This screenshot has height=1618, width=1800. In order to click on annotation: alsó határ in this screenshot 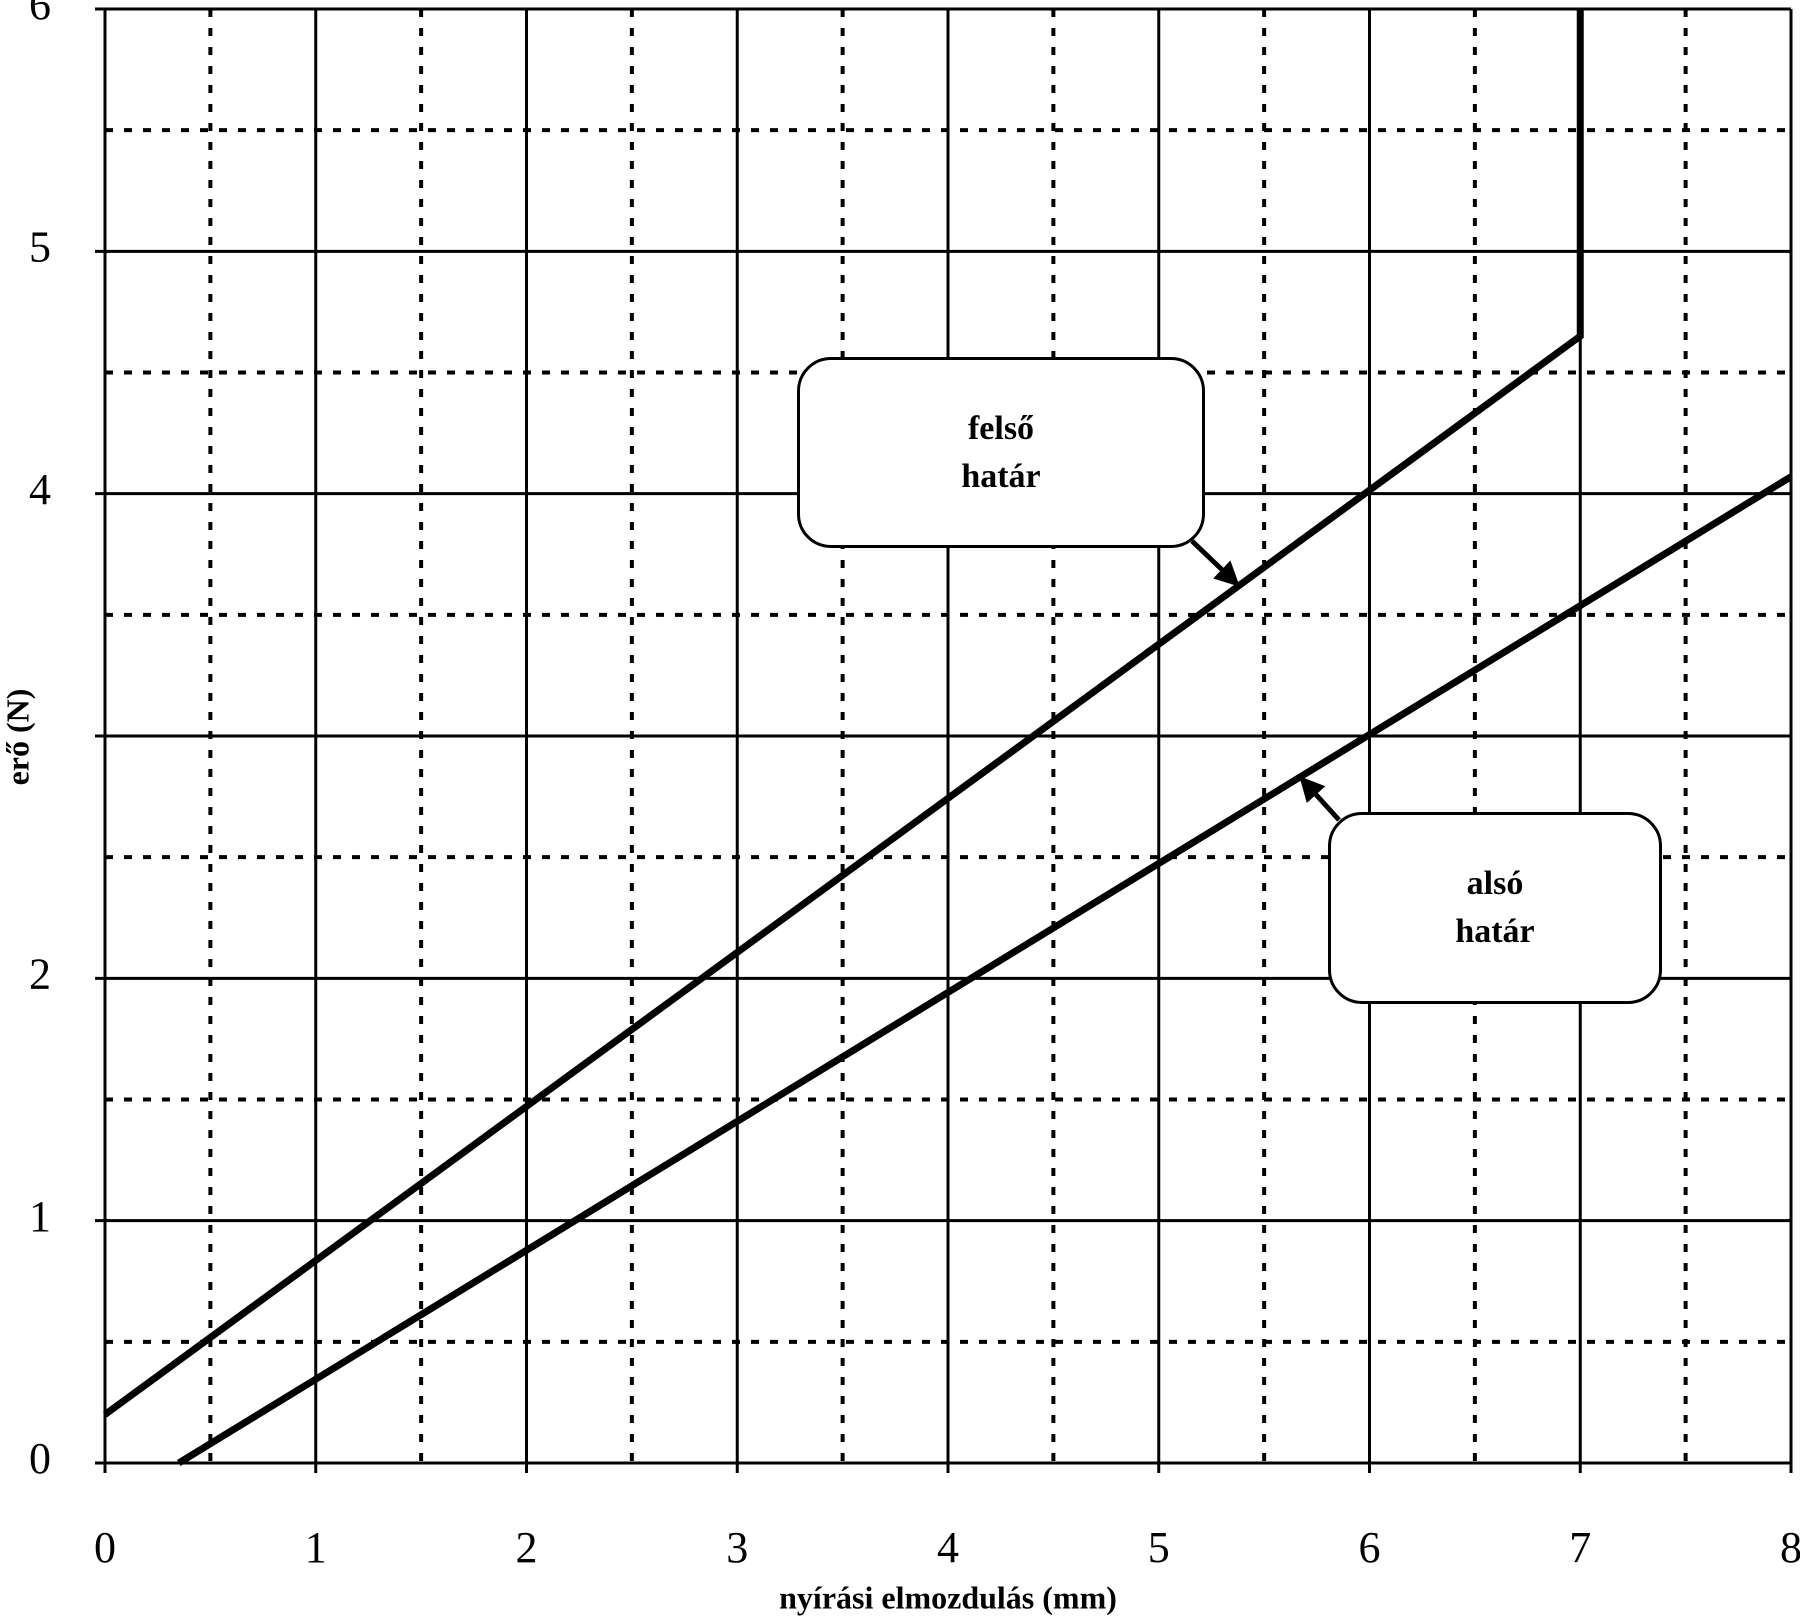, I will do `click(1495, 908)`.